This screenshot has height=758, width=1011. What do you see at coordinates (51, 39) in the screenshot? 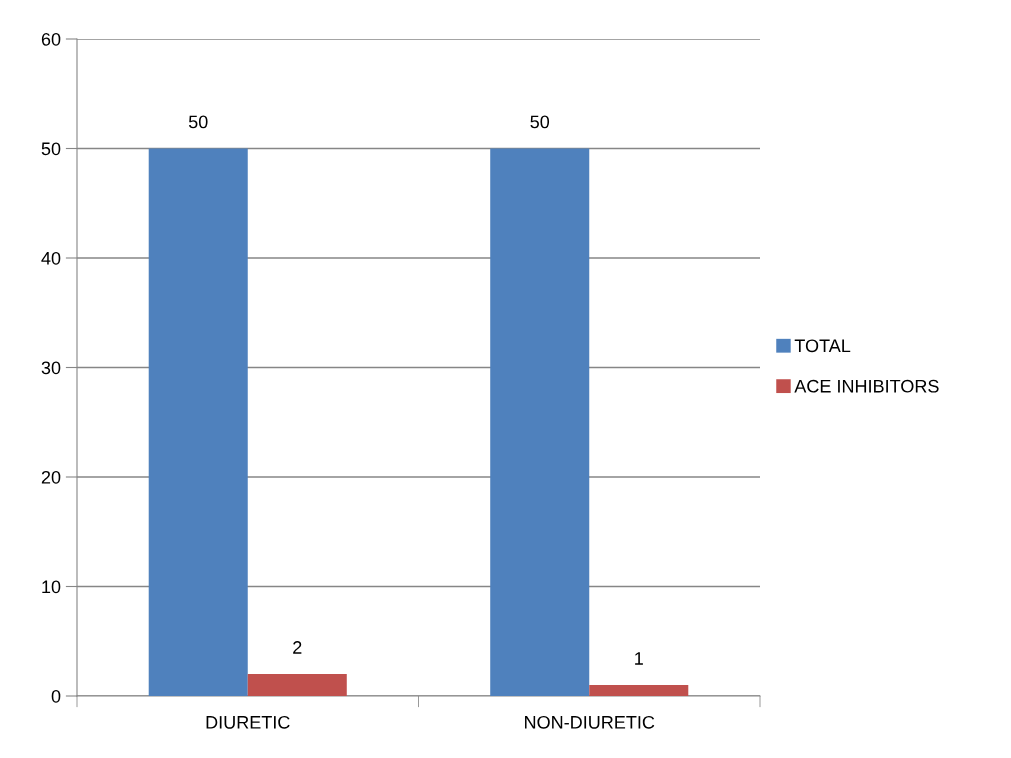
I see `y-tick-label: 60` at bounding box center [51, 39].